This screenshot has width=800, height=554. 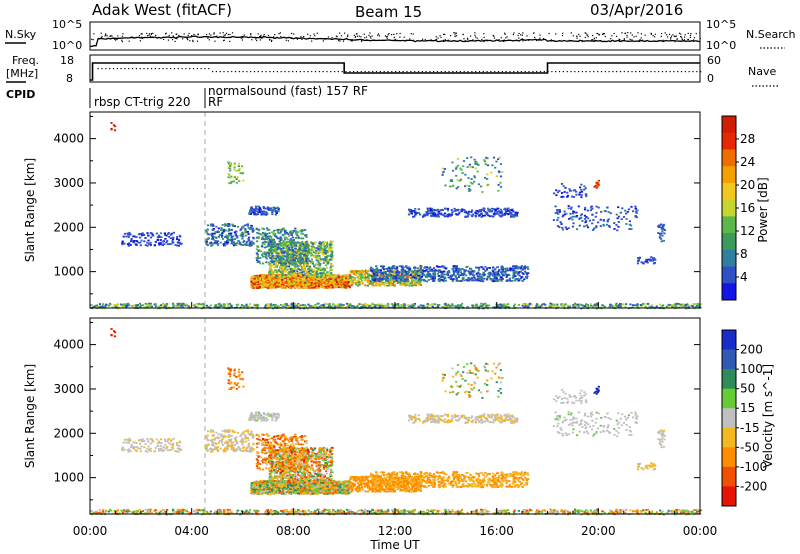 What do you see at coordinates (721, 24) in the screenshot?
I see `noise-right-tick-top: 10^5` at bounding box center [721, 24].